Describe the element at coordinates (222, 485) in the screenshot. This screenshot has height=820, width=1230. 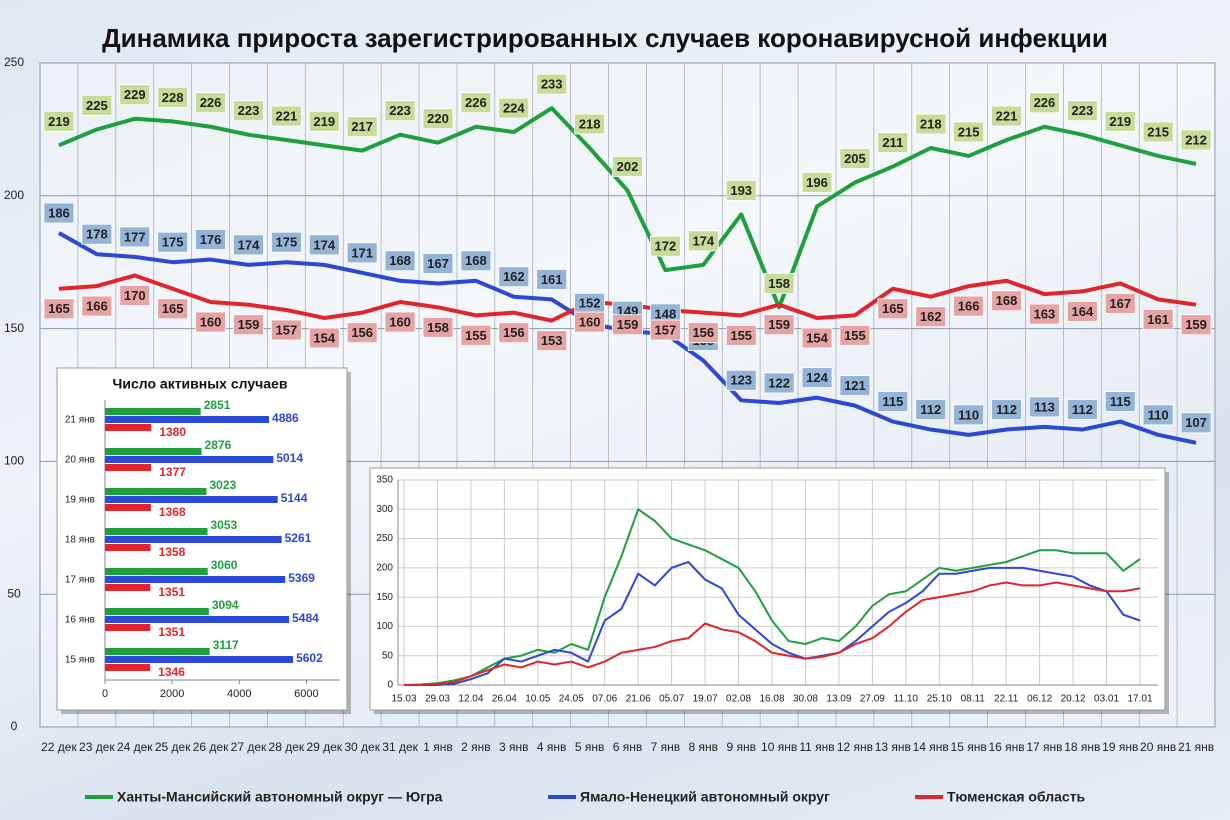
I see `data-label: 3023` at that location.